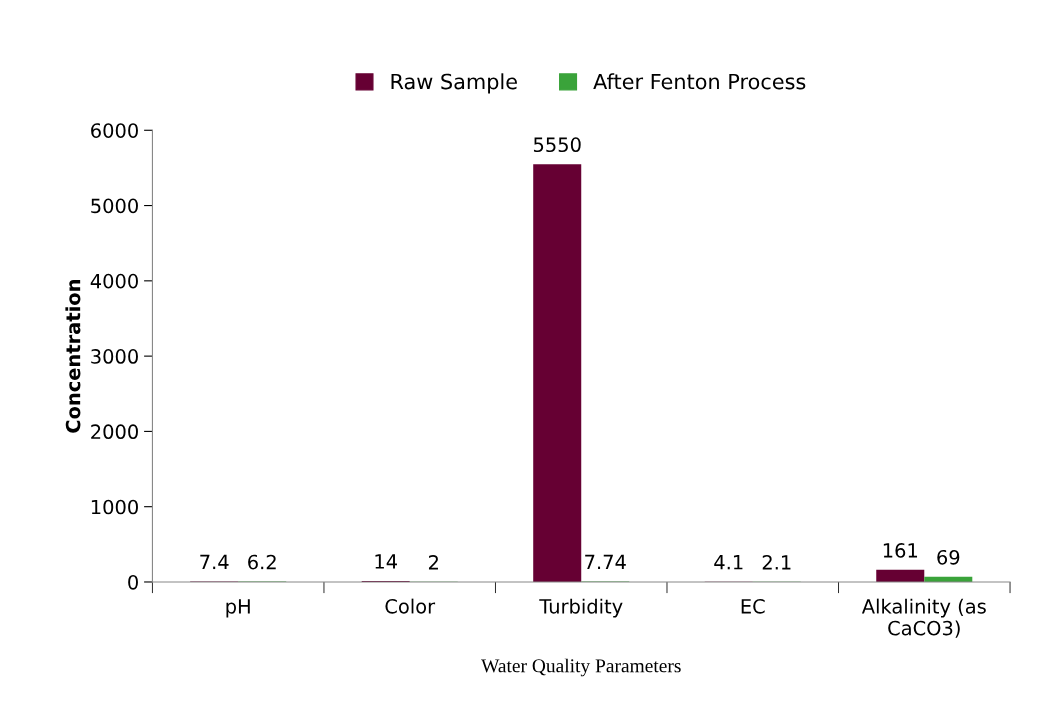 The width and height of the screenshot is (1037, 708). I want to click on y-tick-label: 6000, so click(114, 130).